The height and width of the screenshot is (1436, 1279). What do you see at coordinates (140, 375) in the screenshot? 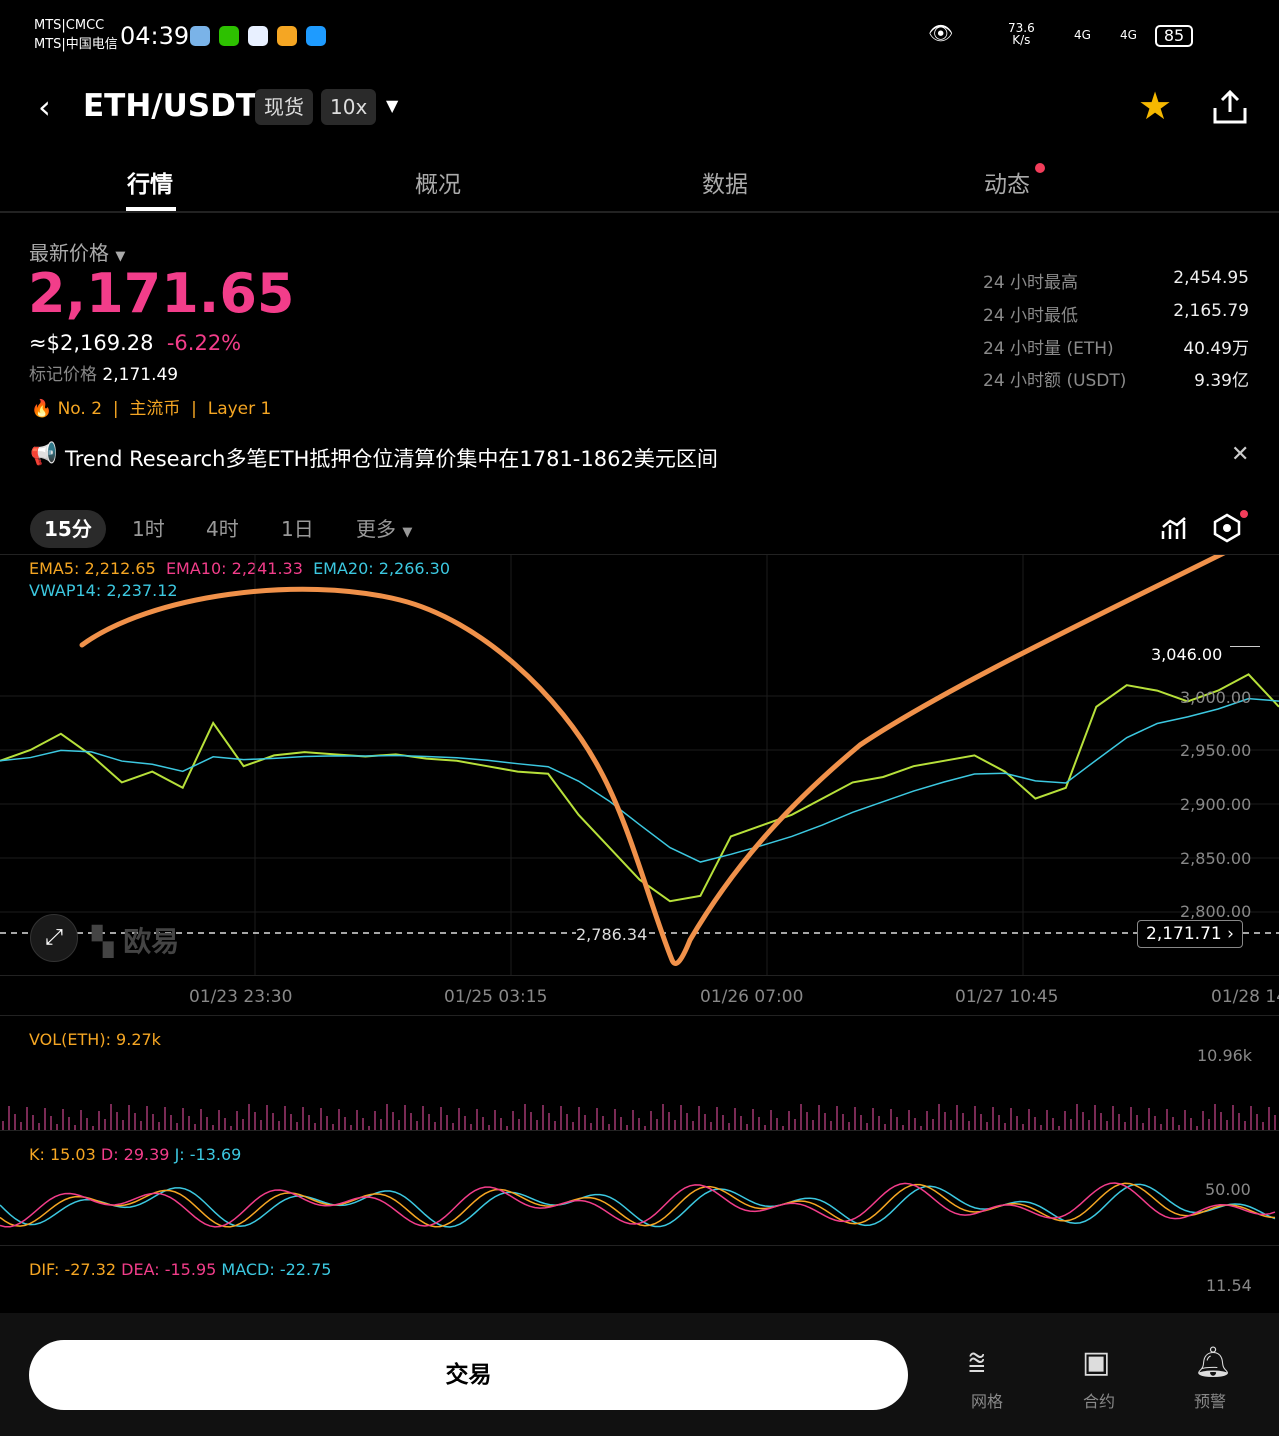
I see `mark-price: 2,171.49` at bounding box center [140, 375].